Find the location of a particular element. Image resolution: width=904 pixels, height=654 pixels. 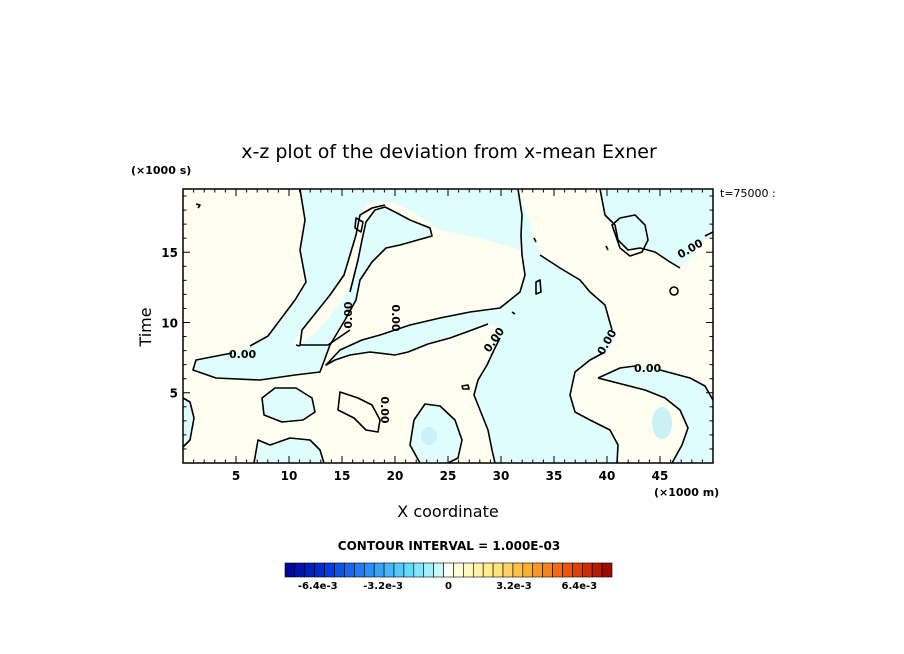

negative-region-upper-right is located at coordinates (656, 228).